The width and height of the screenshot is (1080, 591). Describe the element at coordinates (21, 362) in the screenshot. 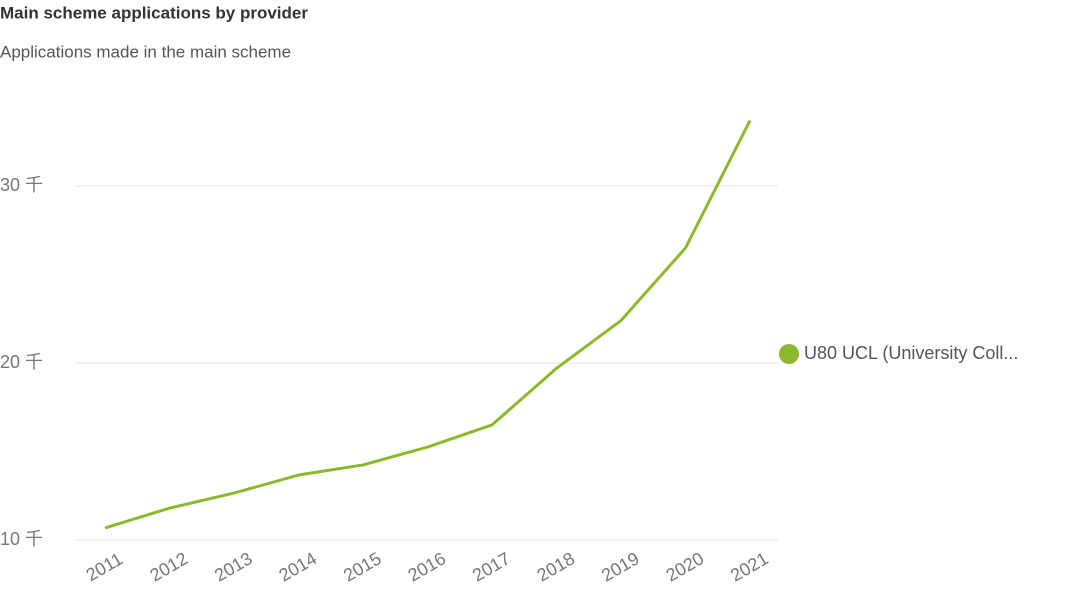

I see `y-tick-label: 20 千` at that location.